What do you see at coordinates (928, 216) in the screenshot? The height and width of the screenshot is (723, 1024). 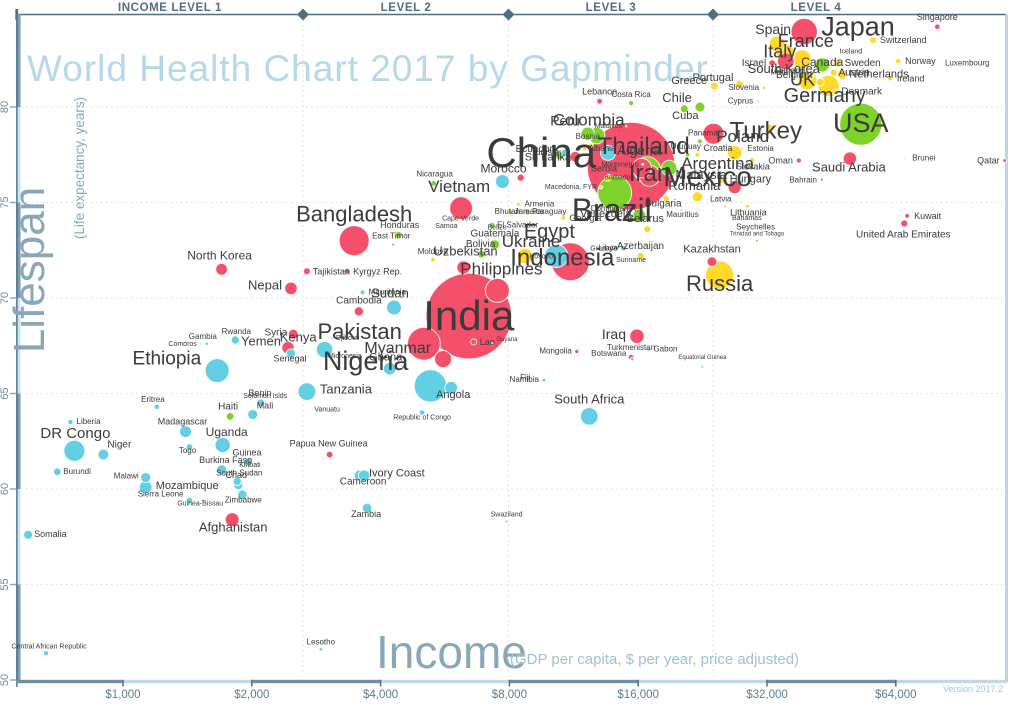 I see `svg-text: Kuwait` at bounding box center [928, 216].